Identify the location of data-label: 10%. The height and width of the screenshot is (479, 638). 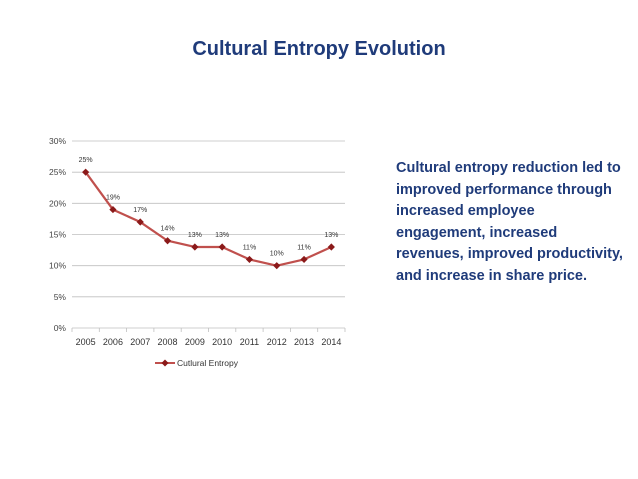
(277, 254).